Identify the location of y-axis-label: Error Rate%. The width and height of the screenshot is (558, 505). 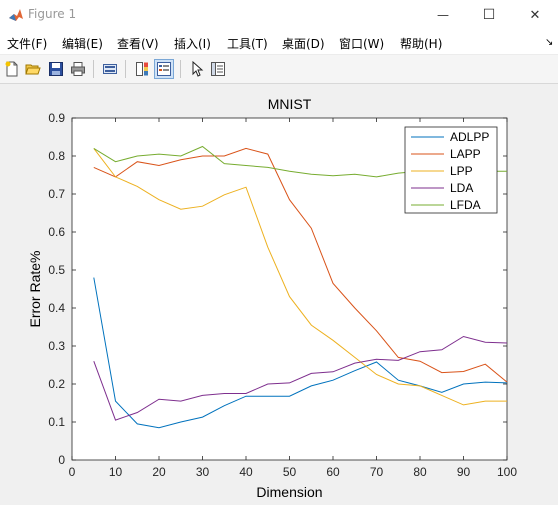
(35, 288).